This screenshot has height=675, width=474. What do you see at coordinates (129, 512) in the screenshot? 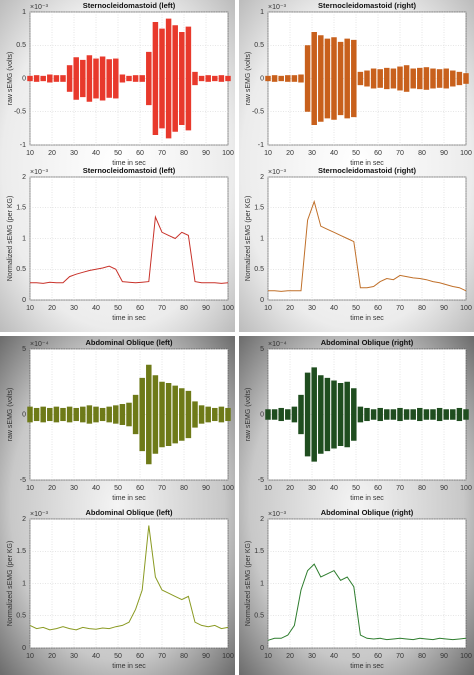
I see `chart-title: Abdominal Oblique (left)` at bounding box center [129, 512].